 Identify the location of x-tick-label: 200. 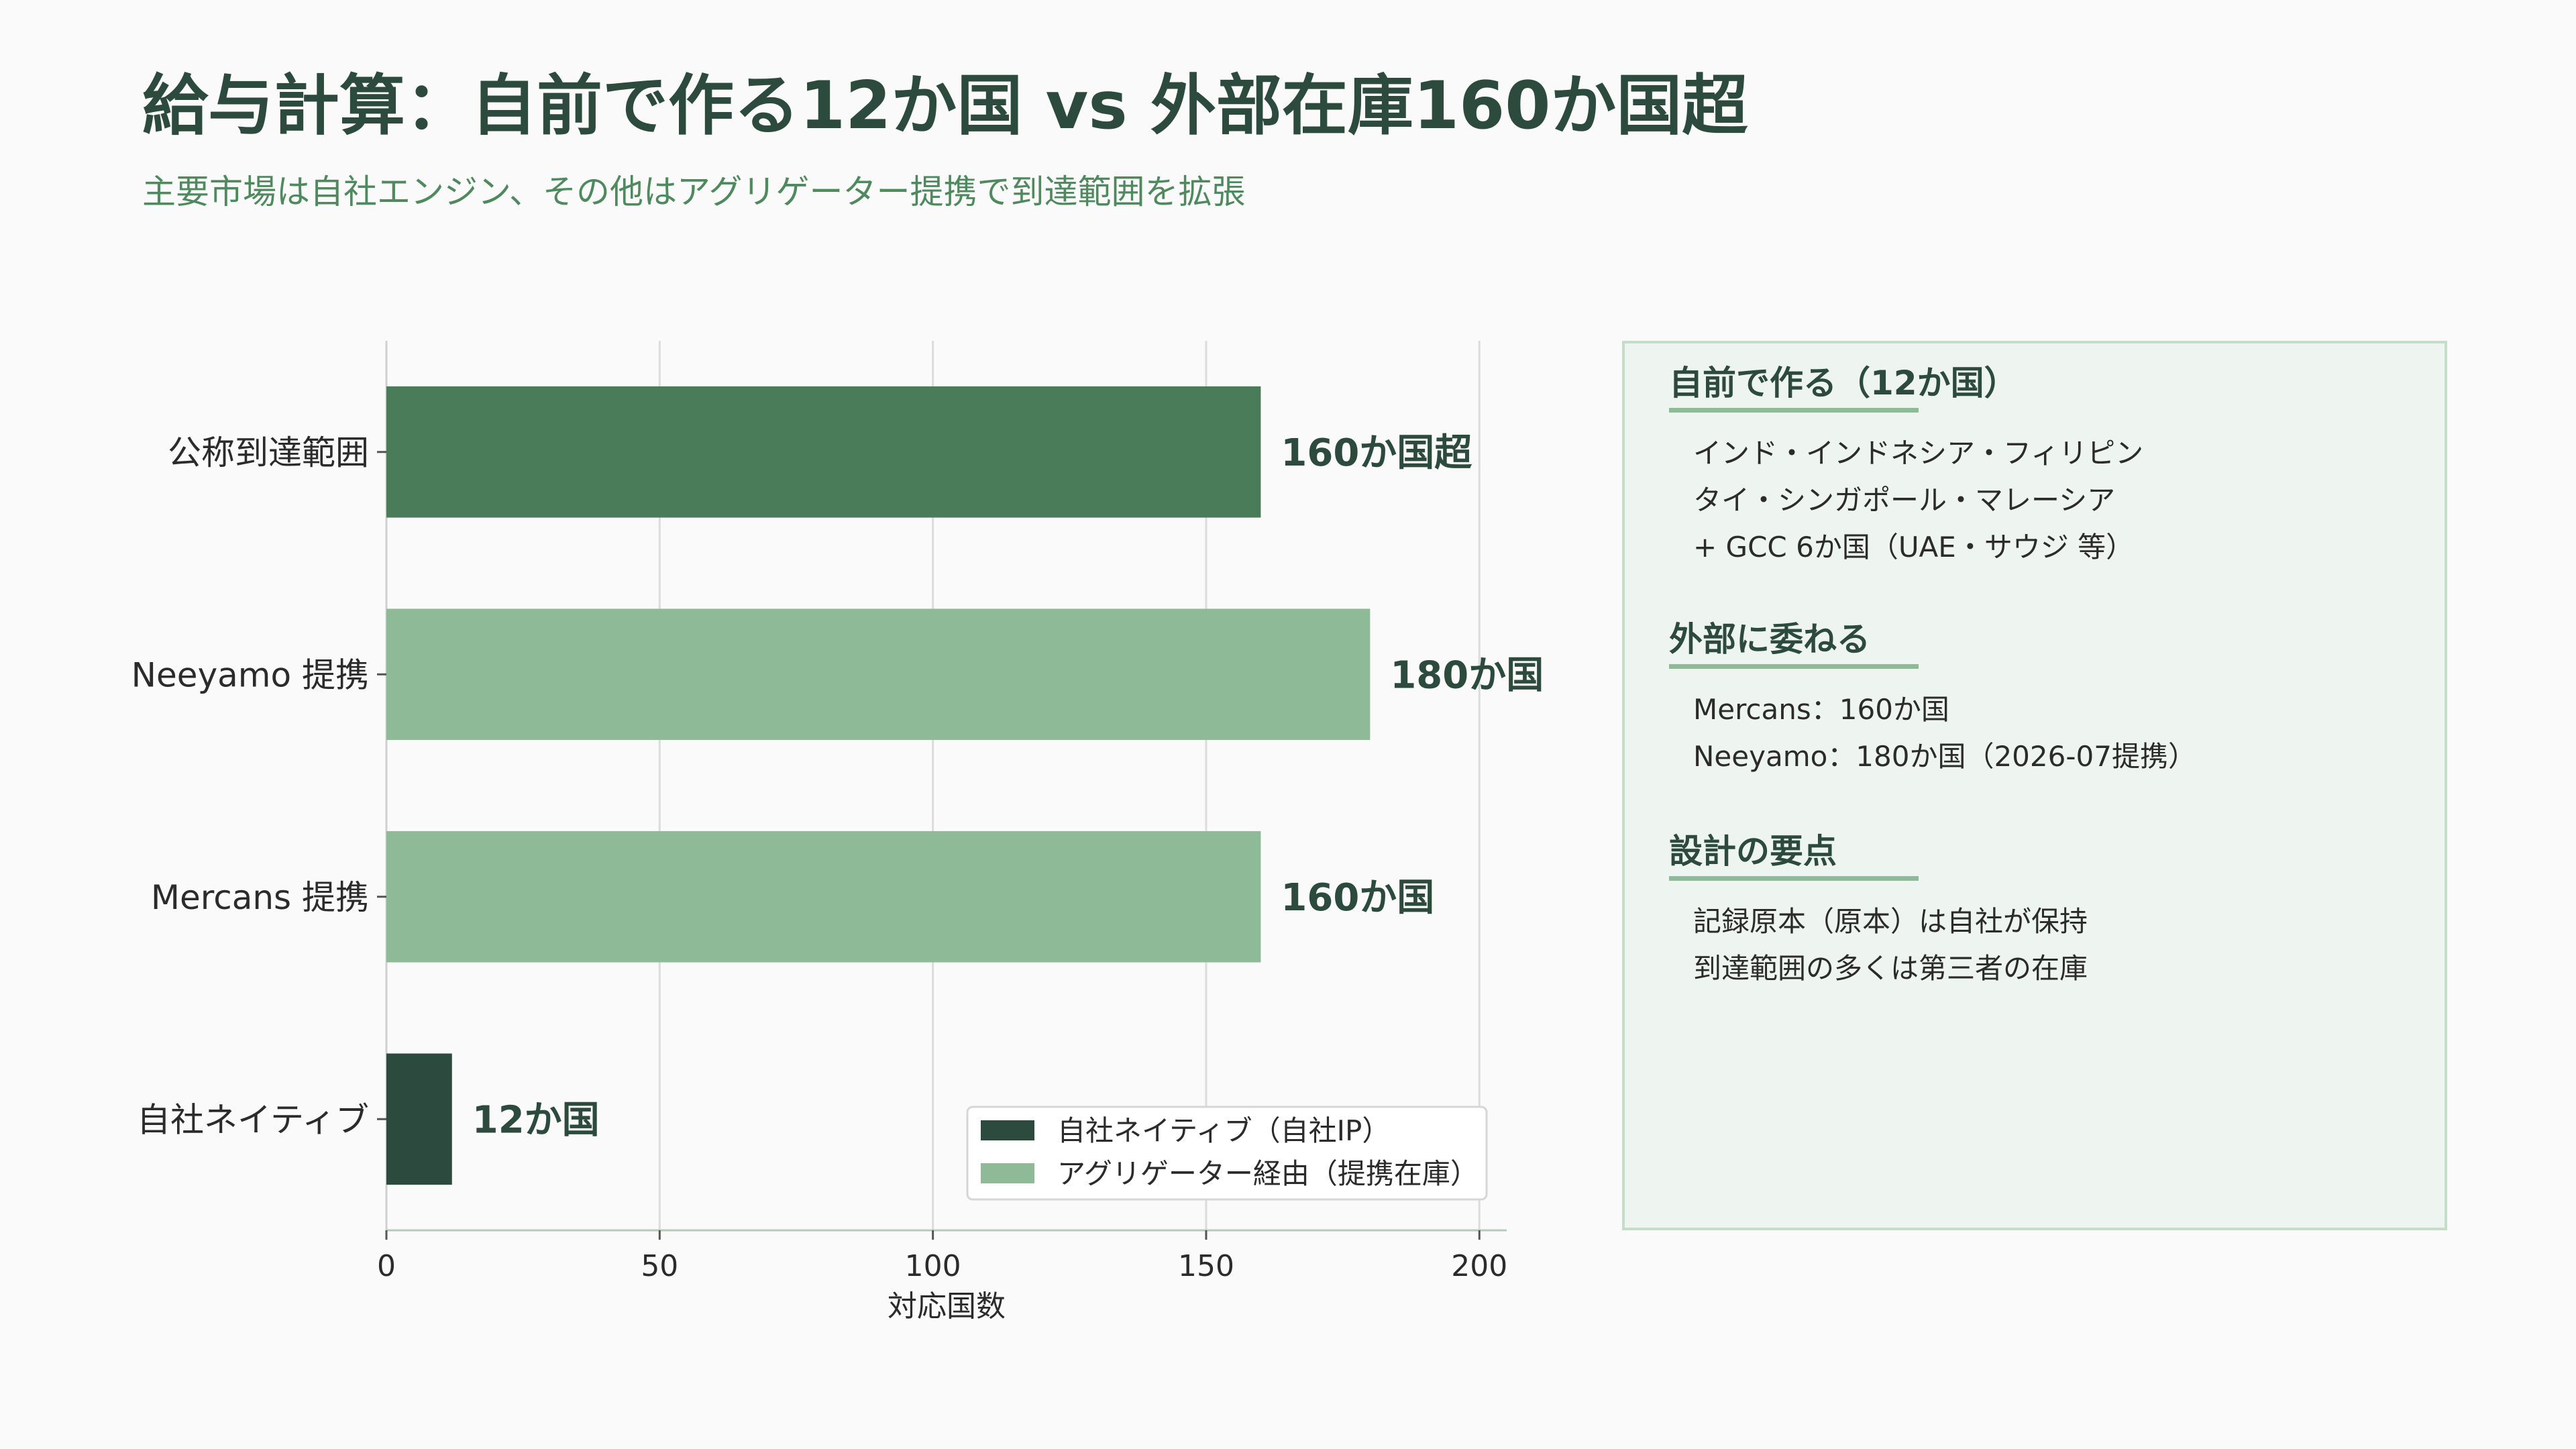
(1479, 1266).